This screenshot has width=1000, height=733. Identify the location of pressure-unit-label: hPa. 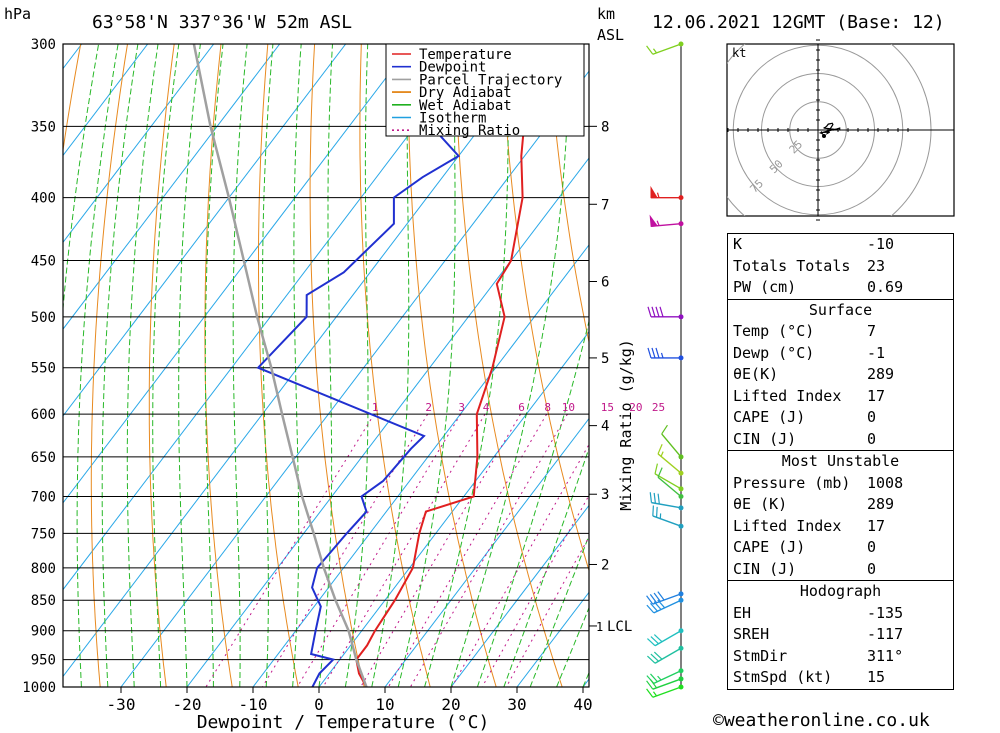
(18, 14).